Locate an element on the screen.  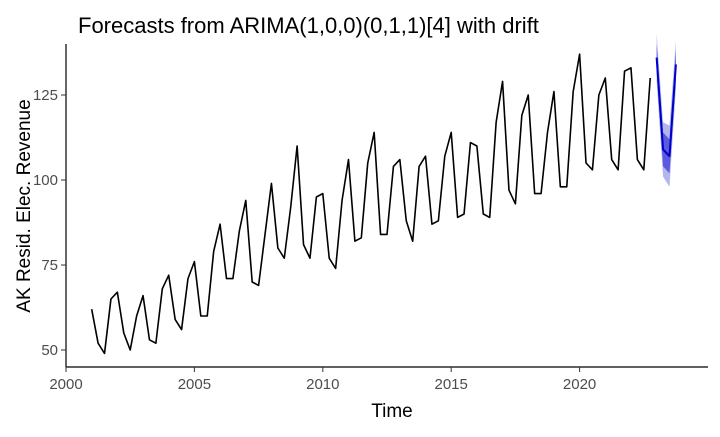
y-axis-ticks: 50 75 100 125 is located at coordinates (49, 223).